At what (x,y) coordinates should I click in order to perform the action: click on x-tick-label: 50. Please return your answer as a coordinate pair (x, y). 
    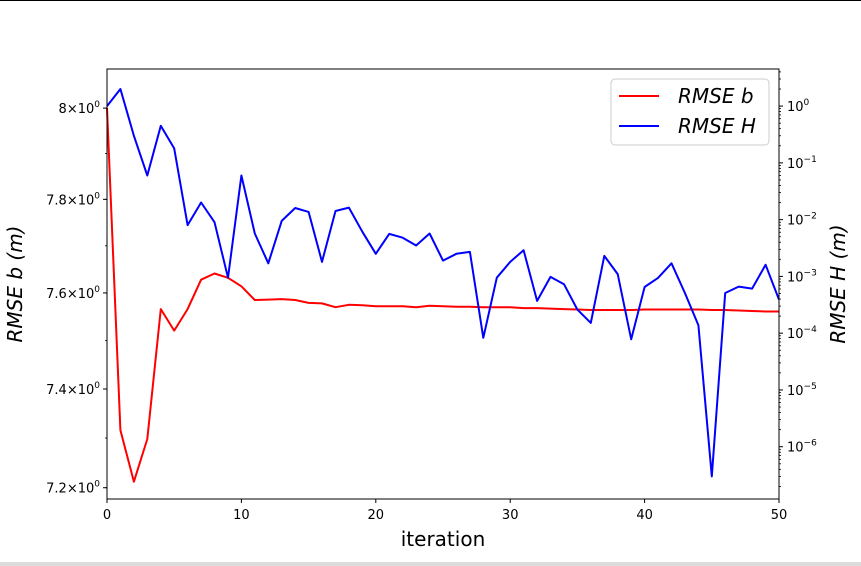
    Looking at the image, I should click on (779, 515).